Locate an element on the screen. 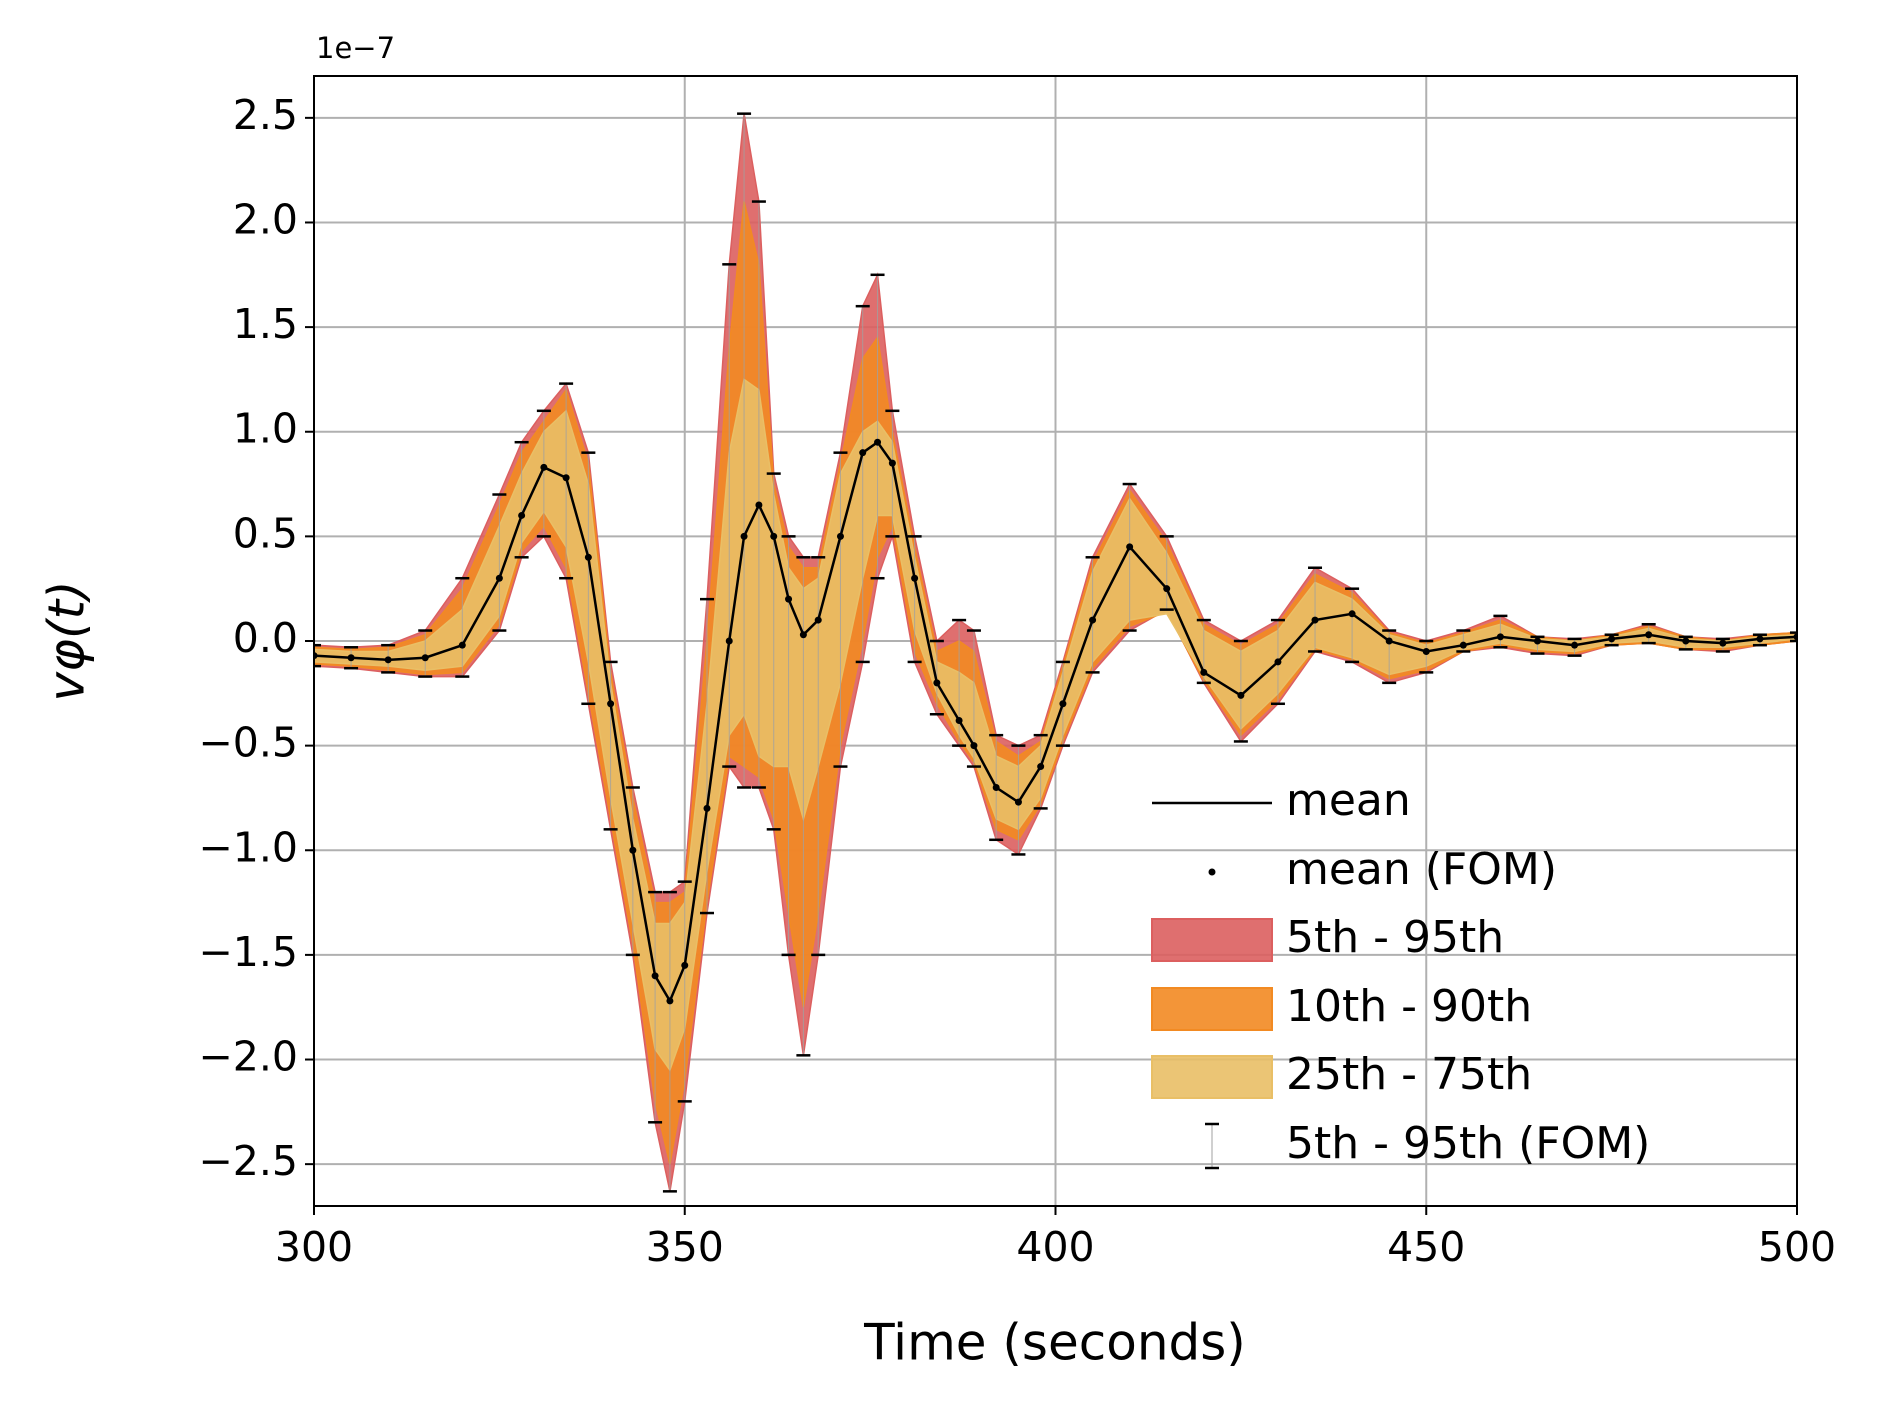 This screenshot has height=1411, width=1878. y-axis-label: vφ(t) is located at coordinates (67, 640).